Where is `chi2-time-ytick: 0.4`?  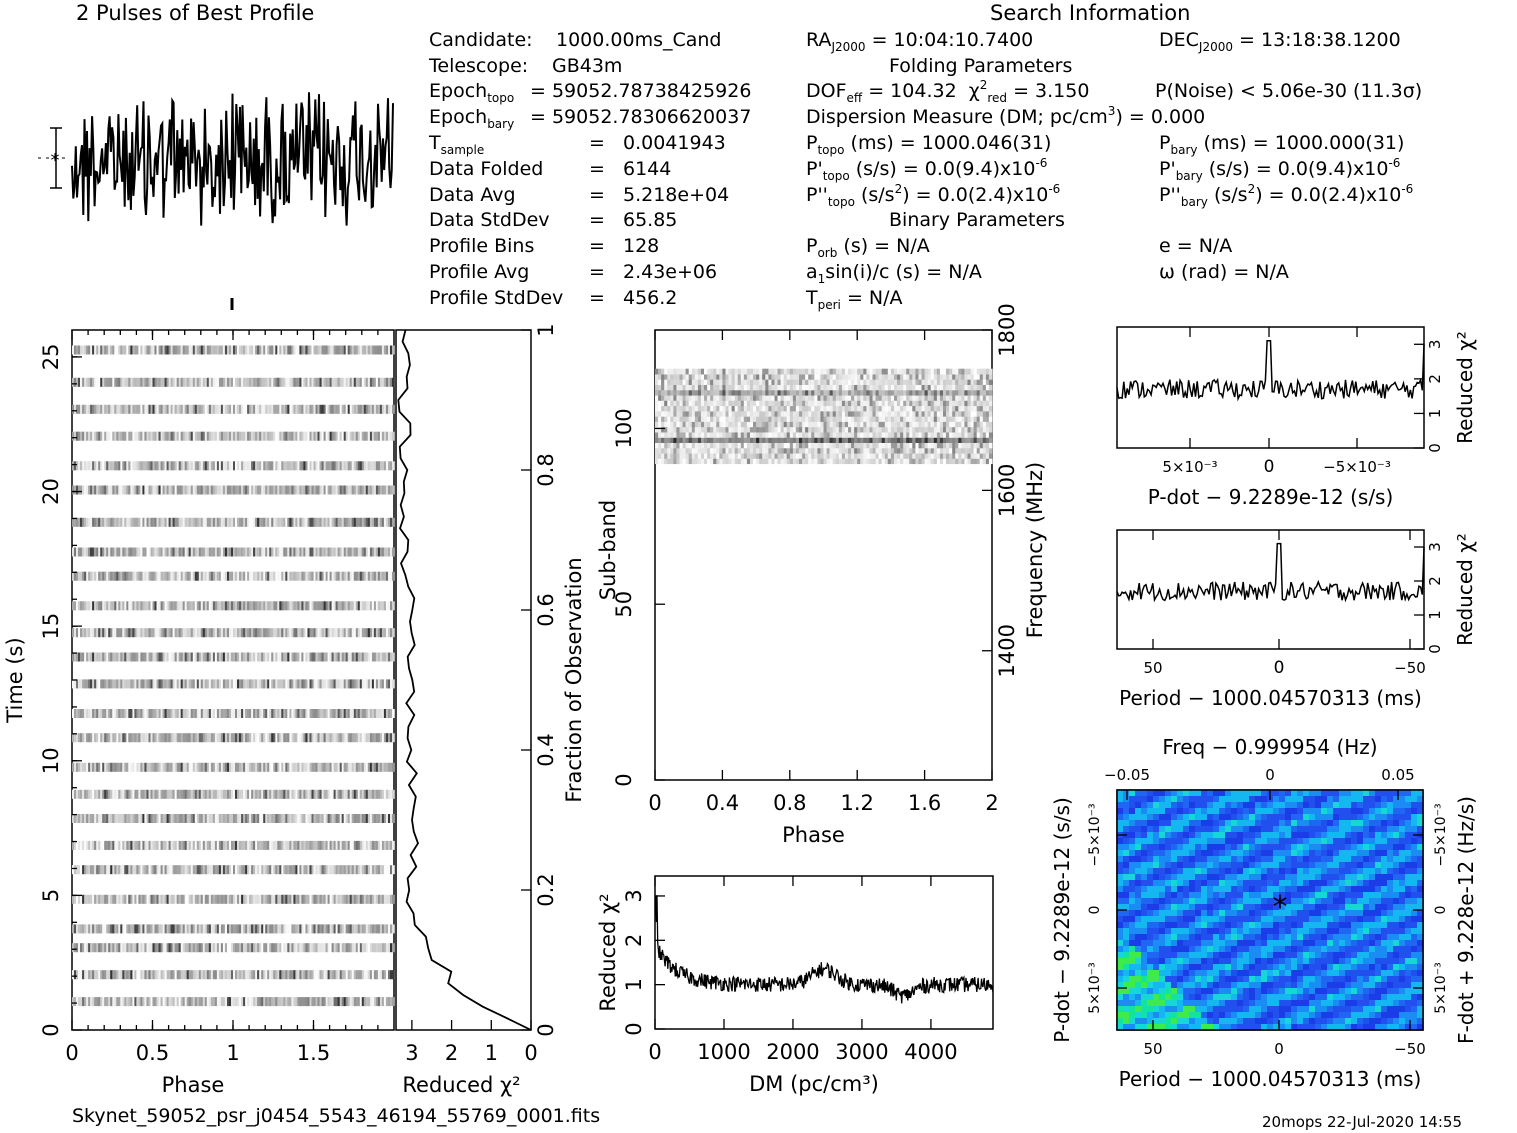
chi2-time-ytick: 0.4 is located at coordinates (546, 749).